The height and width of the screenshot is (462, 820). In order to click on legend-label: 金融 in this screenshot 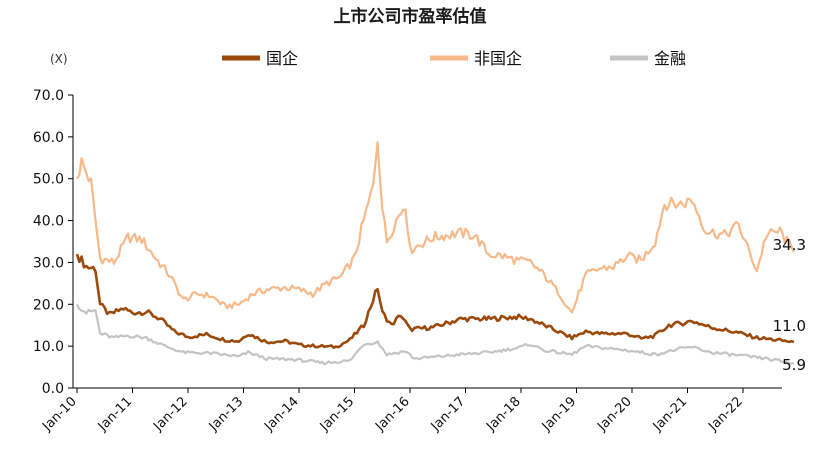, I will do `click(670, 58)`.